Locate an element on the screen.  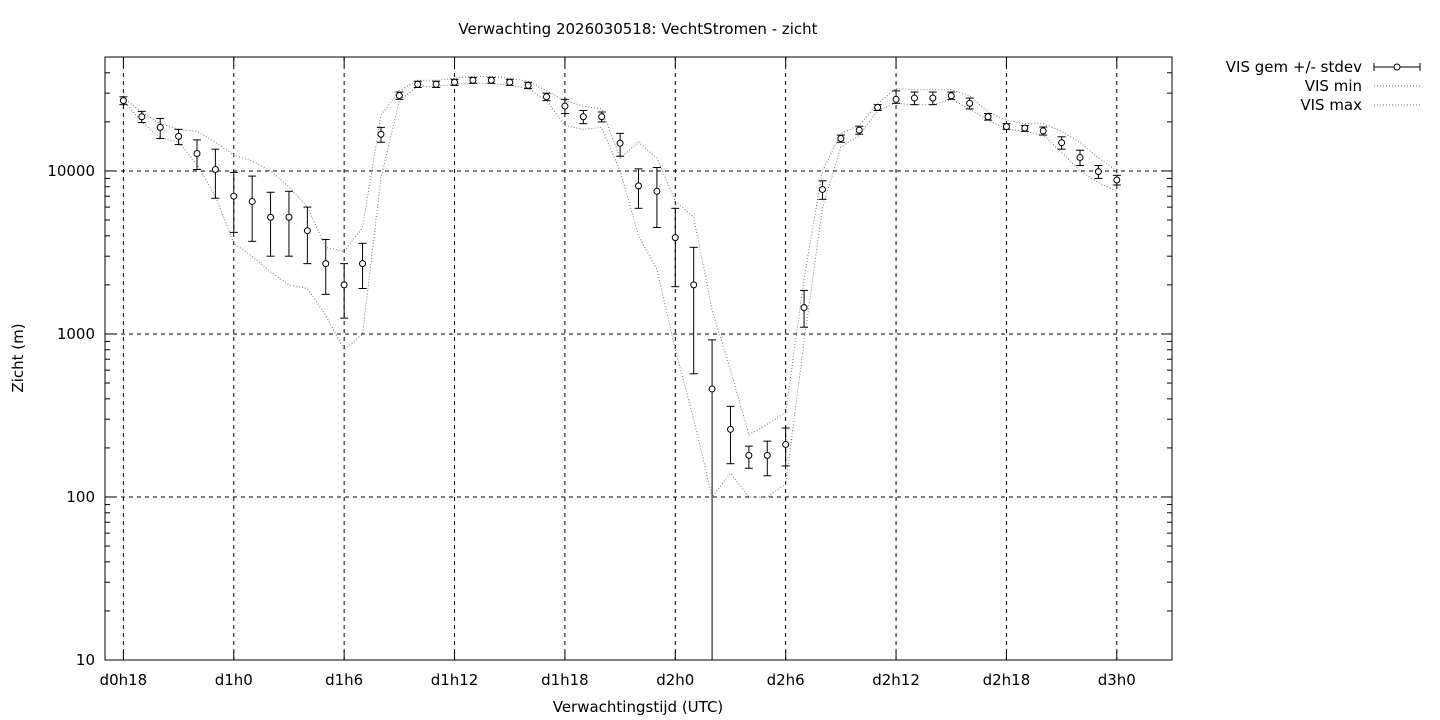
legend-swatch-marker is located at coordinates (1397, 67).